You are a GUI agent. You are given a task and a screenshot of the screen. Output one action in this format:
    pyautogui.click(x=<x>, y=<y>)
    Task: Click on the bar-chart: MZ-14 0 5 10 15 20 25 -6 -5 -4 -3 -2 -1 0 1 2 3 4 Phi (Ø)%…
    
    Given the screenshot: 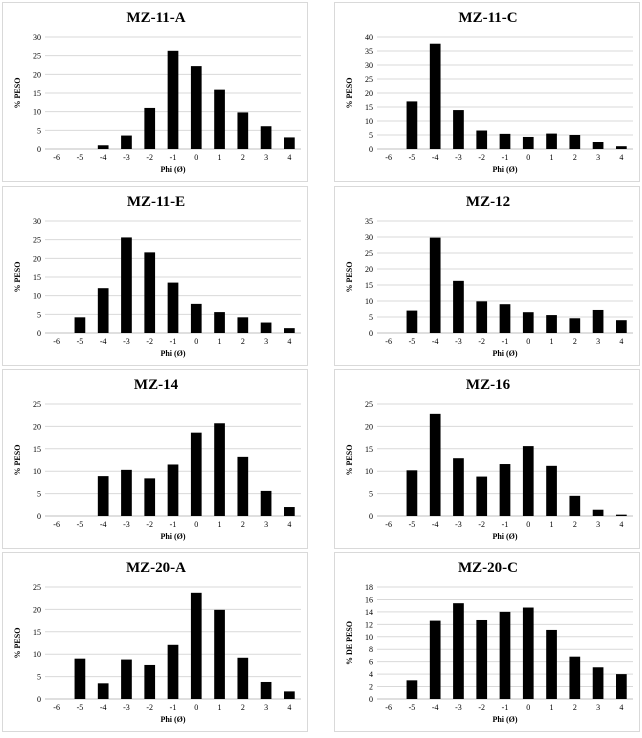 What is the action you would take?
    pyautogui.click(x=157, y=459)
    